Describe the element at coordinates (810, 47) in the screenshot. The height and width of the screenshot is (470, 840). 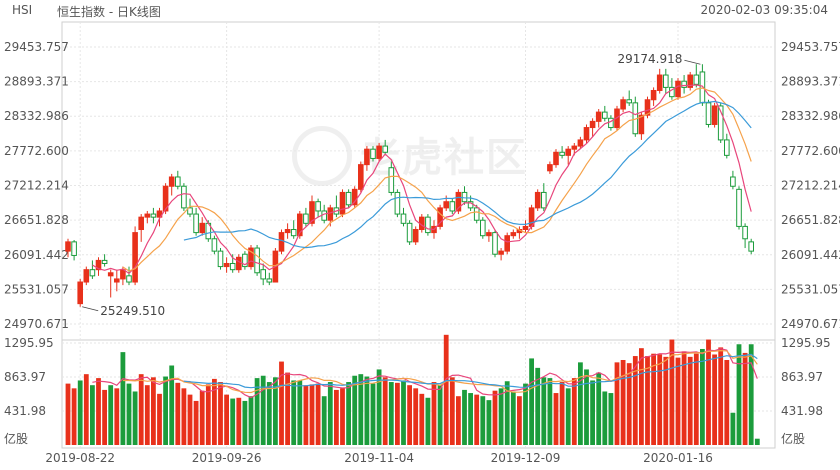
I see `price-tick-right: 29453.757` at that location.